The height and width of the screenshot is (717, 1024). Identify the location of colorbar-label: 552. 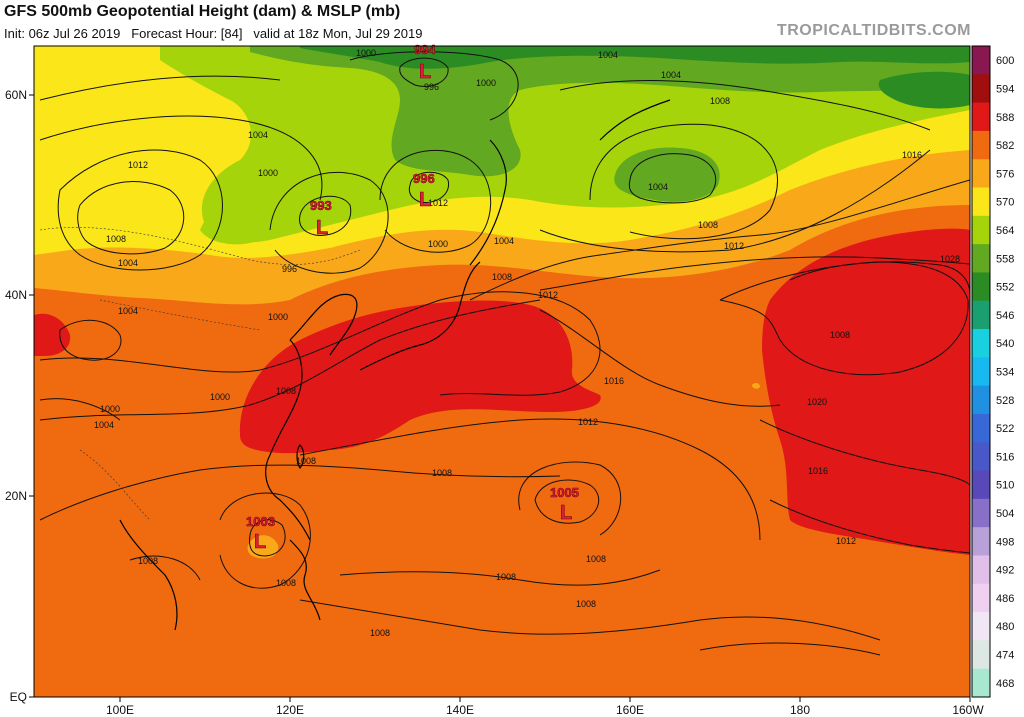
(1005, 288).